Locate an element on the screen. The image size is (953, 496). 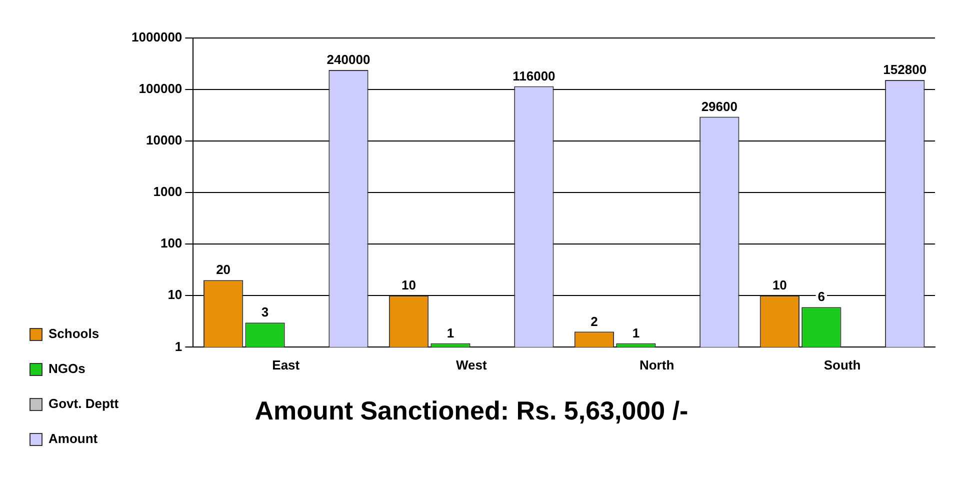
y-tick-label: 100 is located at coordinates (171, 243).